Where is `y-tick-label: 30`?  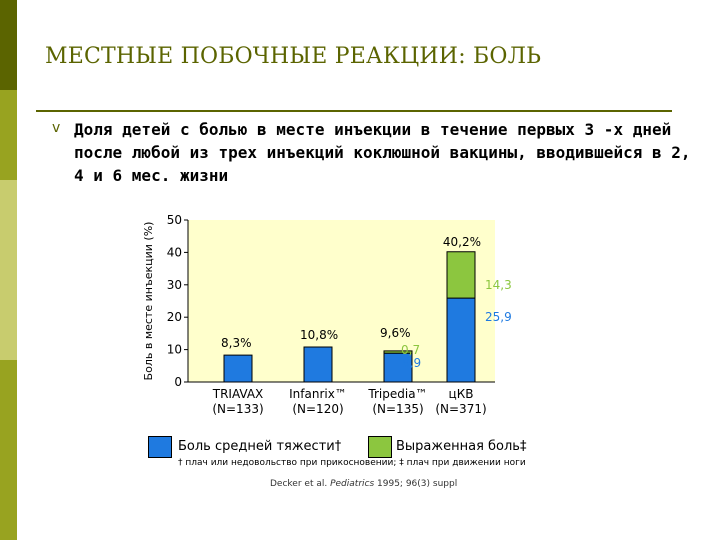
y-tick-label: 30 is located at coordinates (174, 285).